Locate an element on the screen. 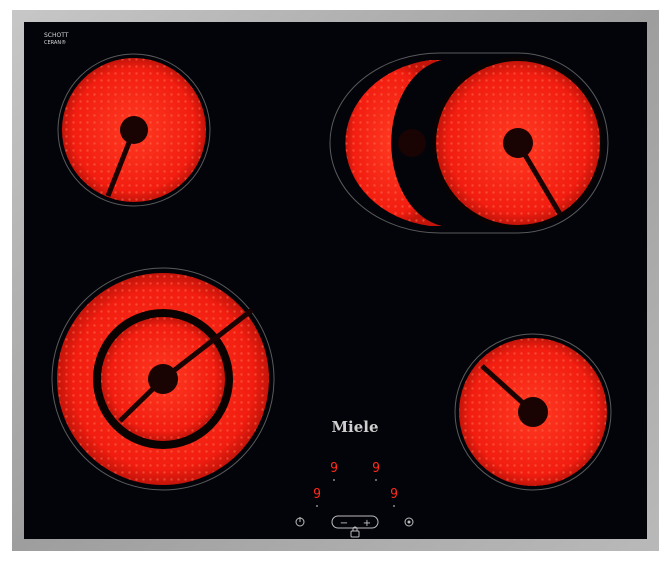  power-button is located at coordinates (300, 522).